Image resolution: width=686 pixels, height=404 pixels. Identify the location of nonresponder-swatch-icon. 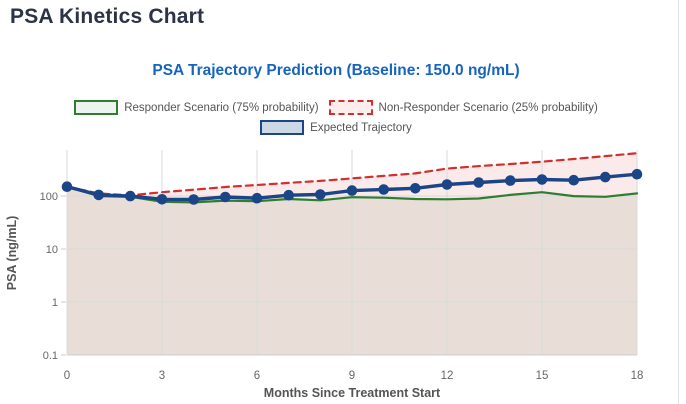
(350, 107).